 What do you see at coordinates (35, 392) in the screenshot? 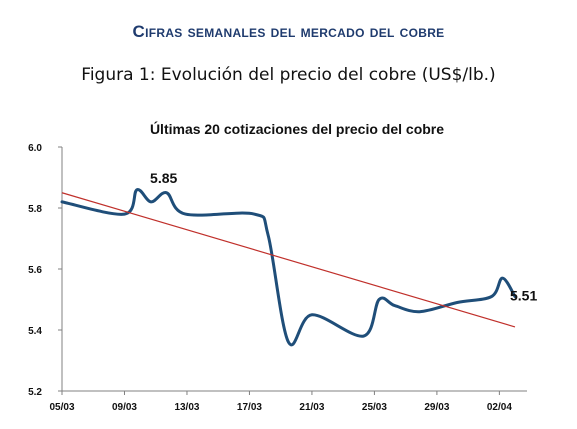
I see `y-tick-label: 5.2` at bounding box center [35, 392].